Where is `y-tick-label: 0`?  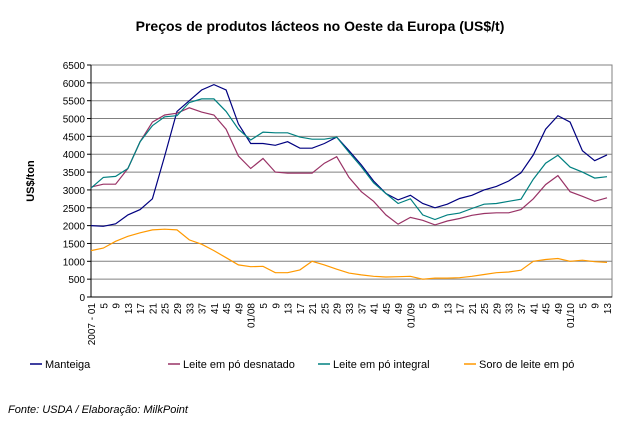
y-tick-label: 0 is located at coordinates (82, 298).